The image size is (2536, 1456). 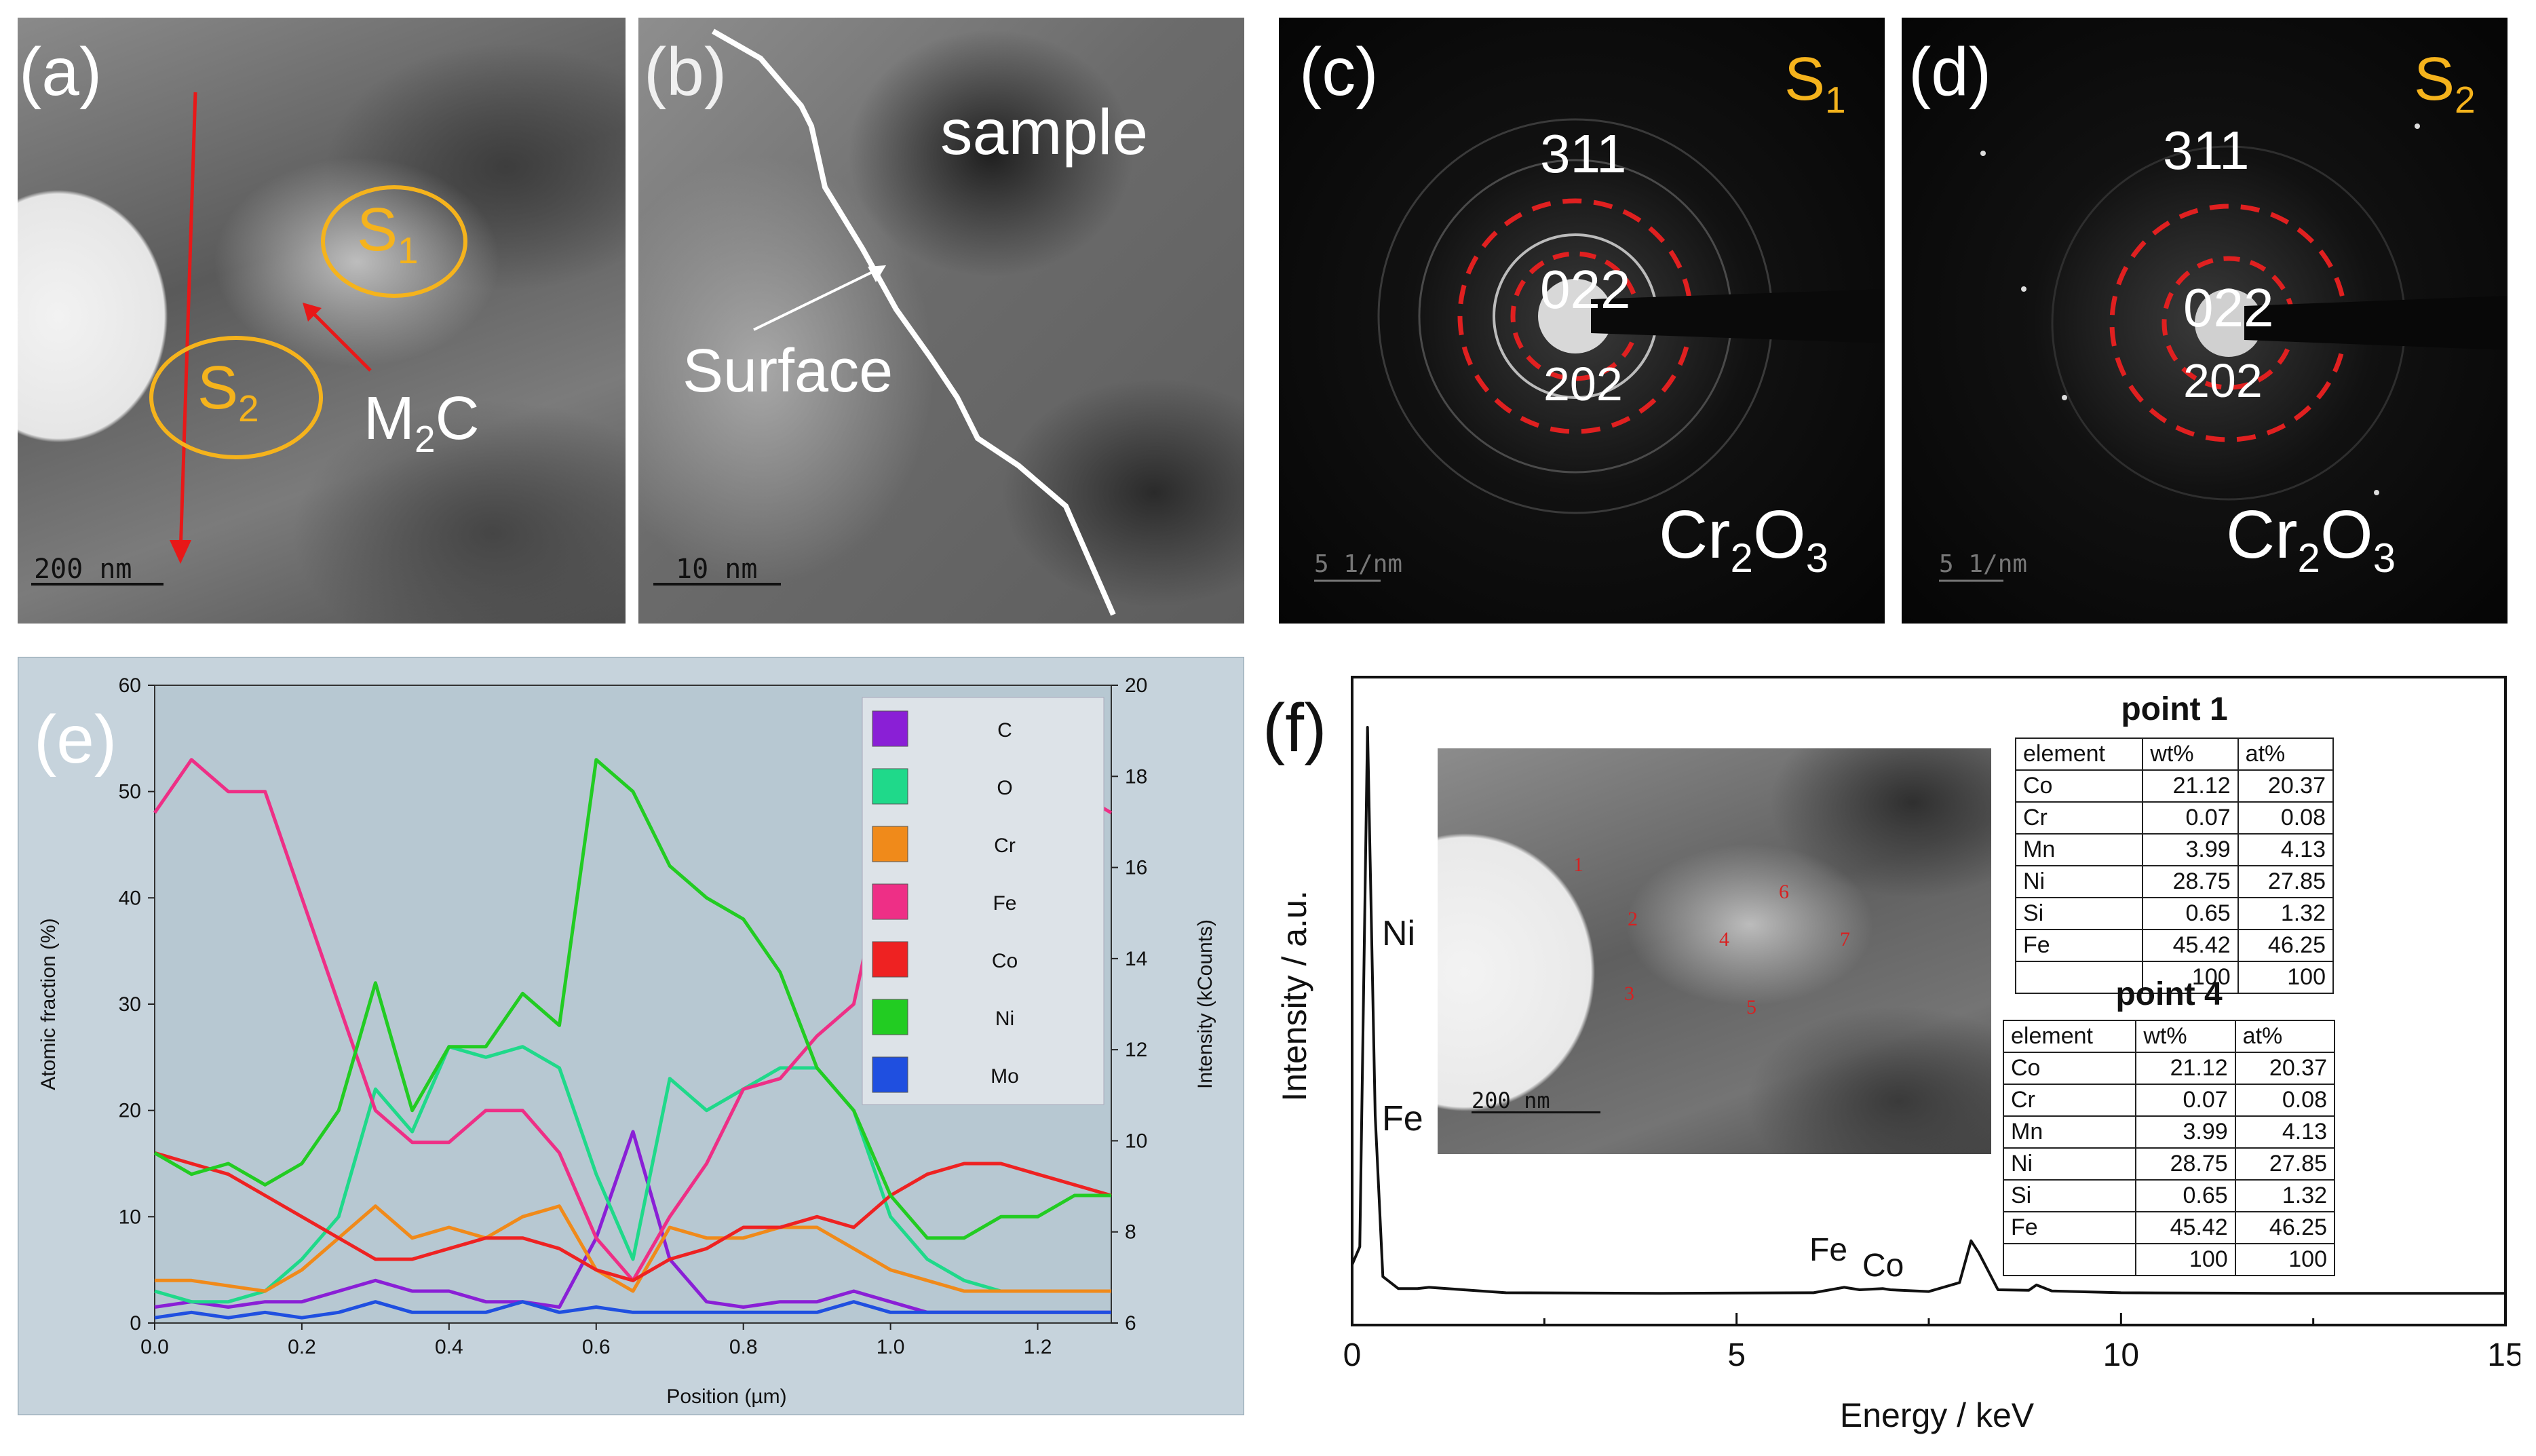 I want to click on x-tick-label: 10, so click(x=2121, y=1355).